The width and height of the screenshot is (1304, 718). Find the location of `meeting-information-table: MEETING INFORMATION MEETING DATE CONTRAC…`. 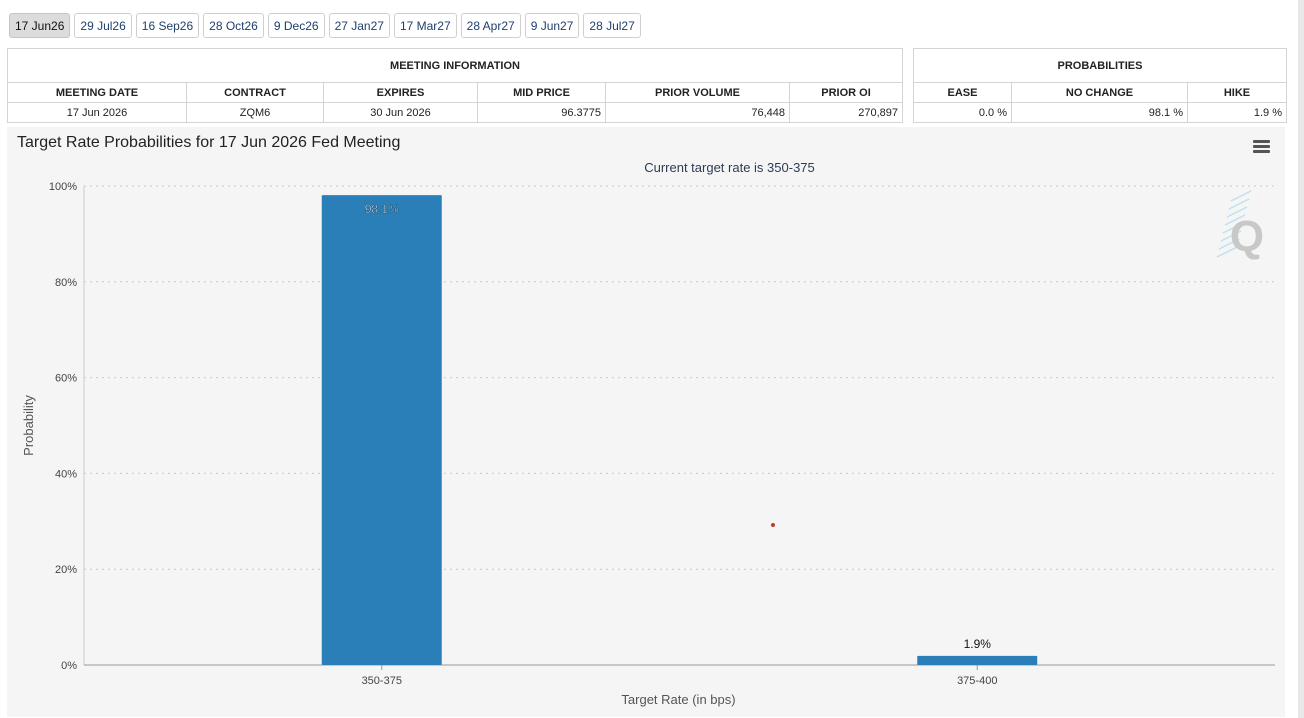

meeting-information-table: MEETING INFORMATION MEETING DATE CONTRAC… is located at coordinates (455, 85).